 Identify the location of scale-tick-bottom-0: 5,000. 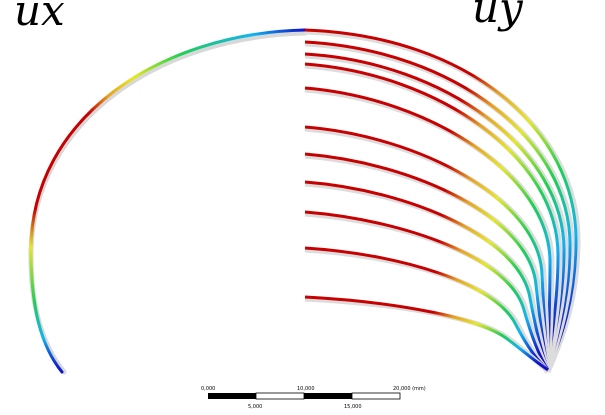
(255, 407).